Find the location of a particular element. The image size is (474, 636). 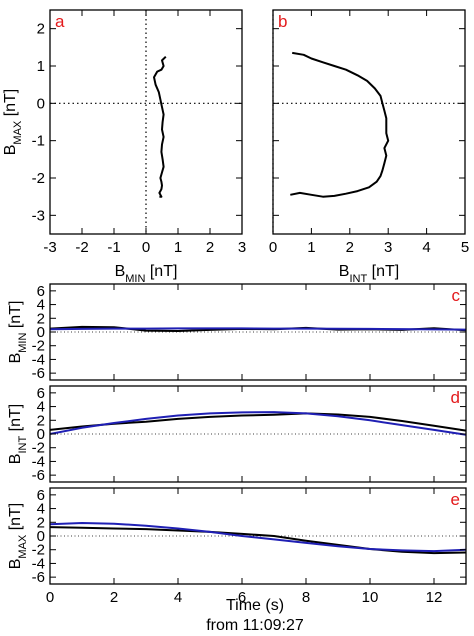

x-axis-label-subscript: MIN is located at coordinates (135, 279).